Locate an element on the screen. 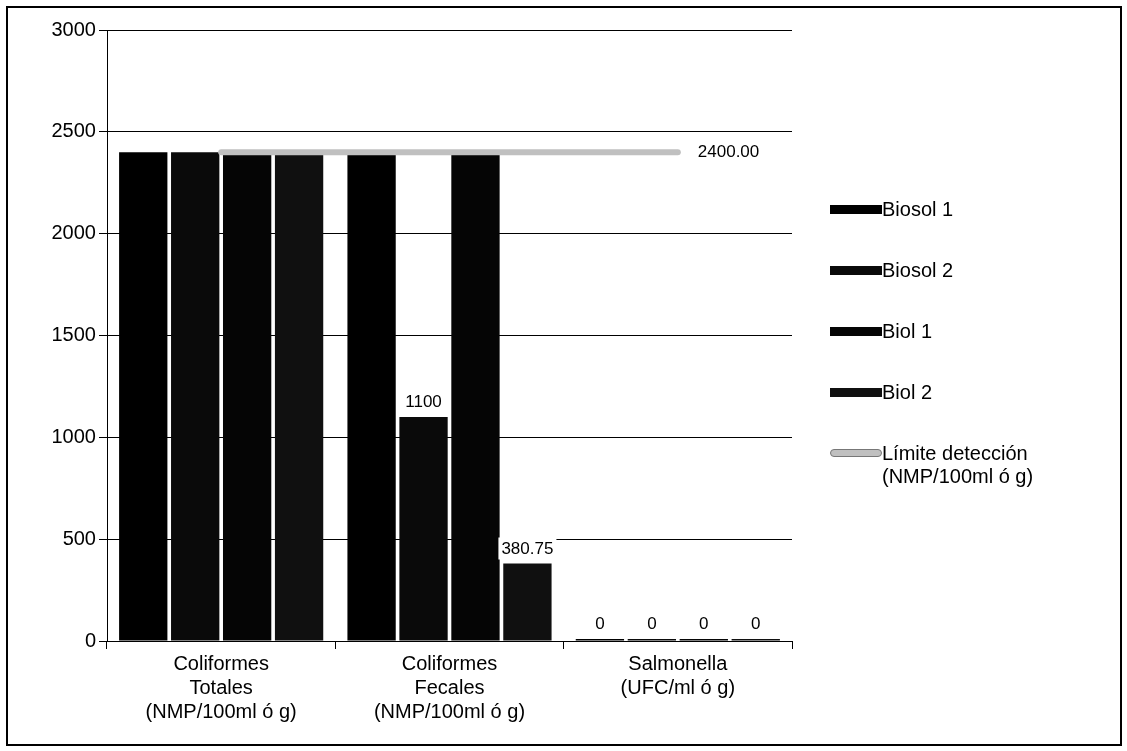 The width and height of the screenshot is (1127, 751). data-label: 1100 is located at coordinates (423, 402).